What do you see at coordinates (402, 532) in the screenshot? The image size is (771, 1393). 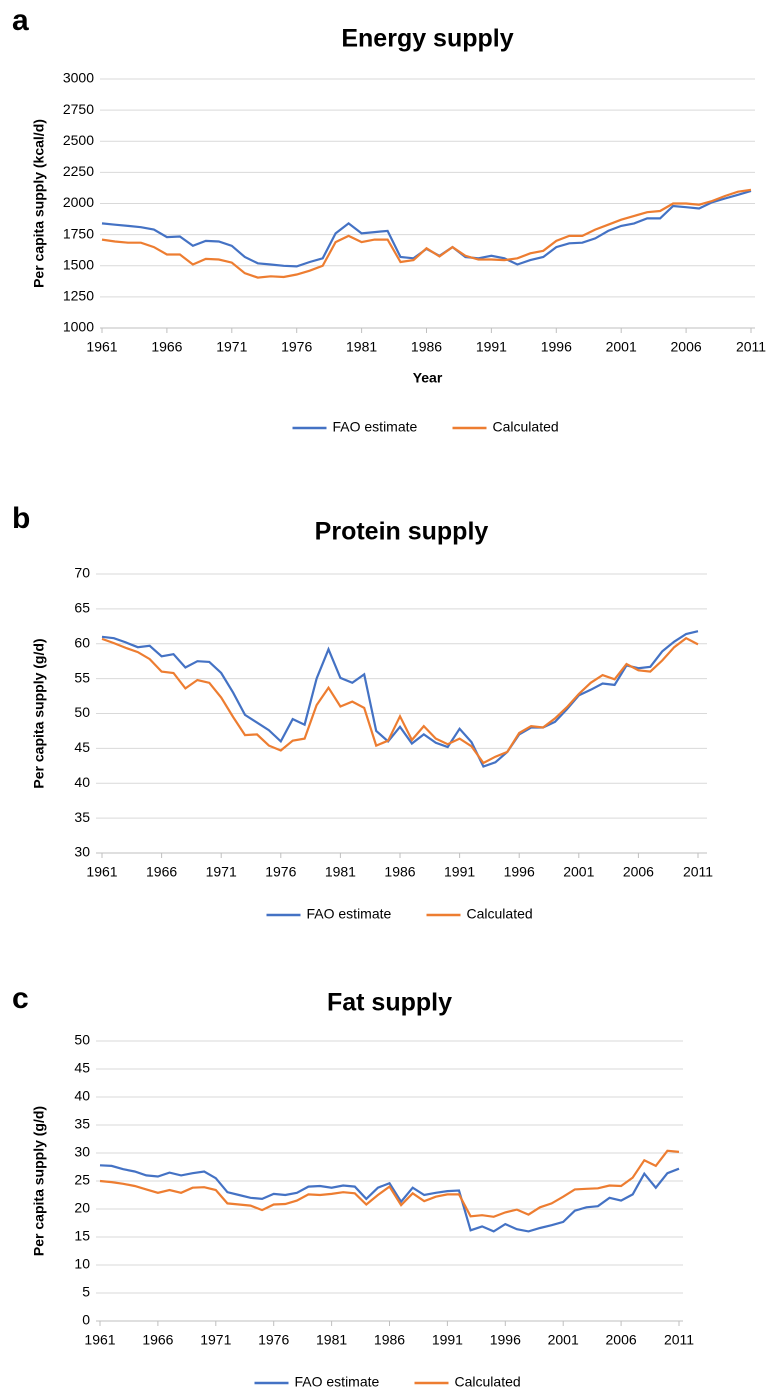 I see `chart-title: Protein supply` at bounding box center [402, 532].